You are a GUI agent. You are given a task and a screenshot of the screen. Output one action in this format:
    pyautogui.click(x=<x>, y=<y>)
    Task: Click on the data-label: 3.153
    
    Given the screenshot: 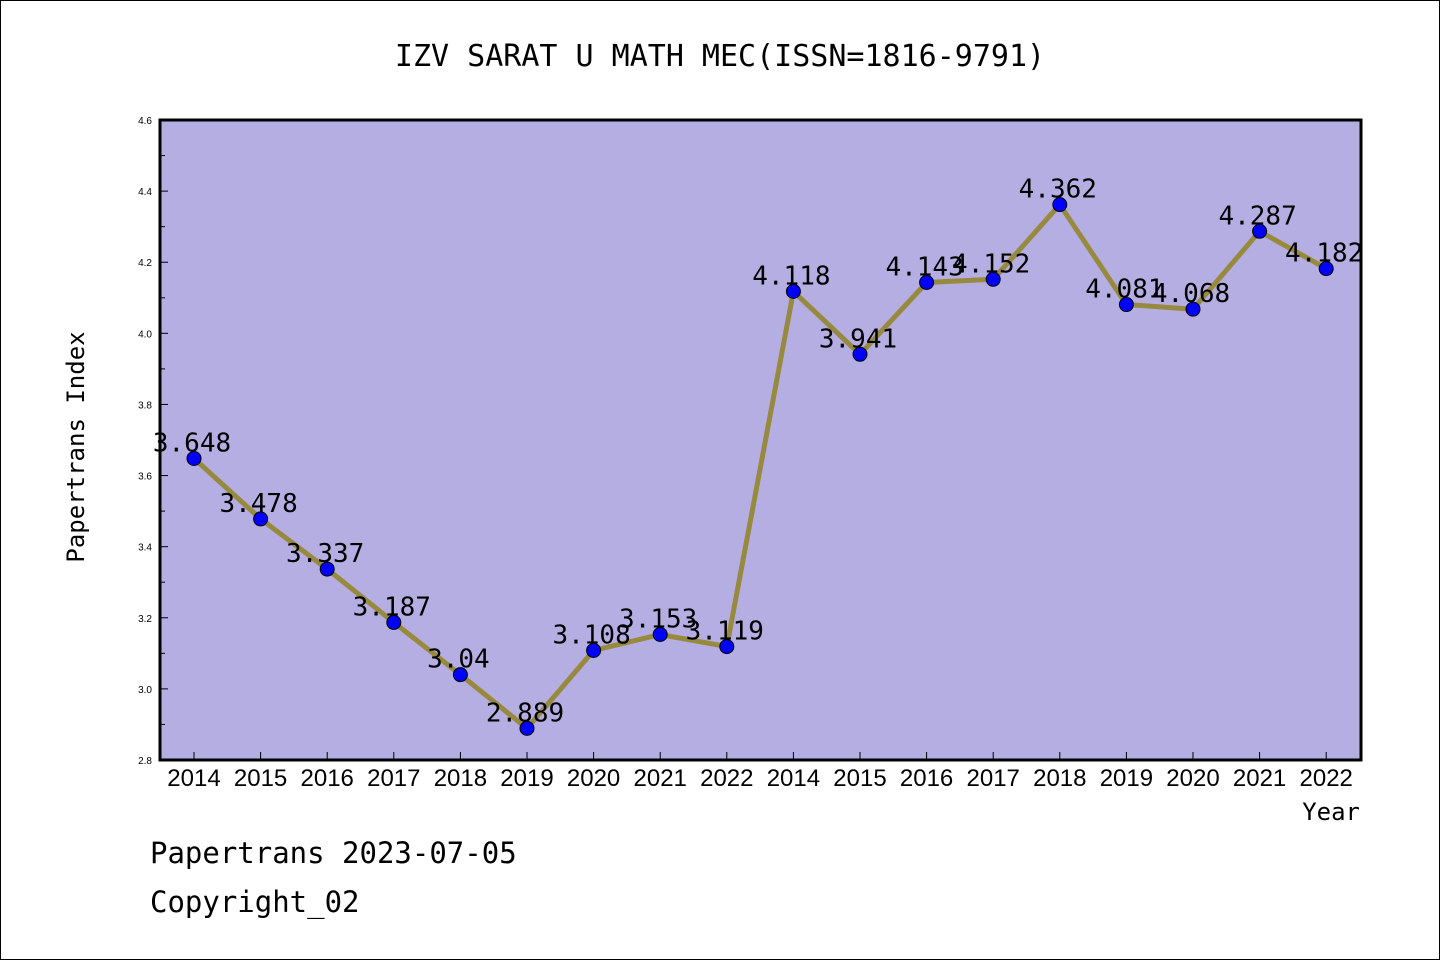 What is the action you would take?
    pyautogui.click(x=658, y=619)
    